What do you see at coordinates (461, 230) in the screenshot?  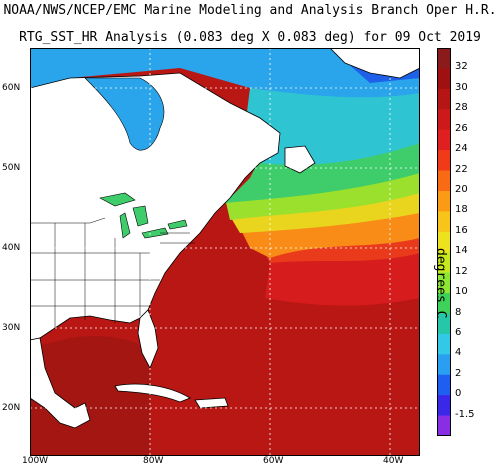 I see `colorbar-tick-label: 16` at bounding box center [461, 230].